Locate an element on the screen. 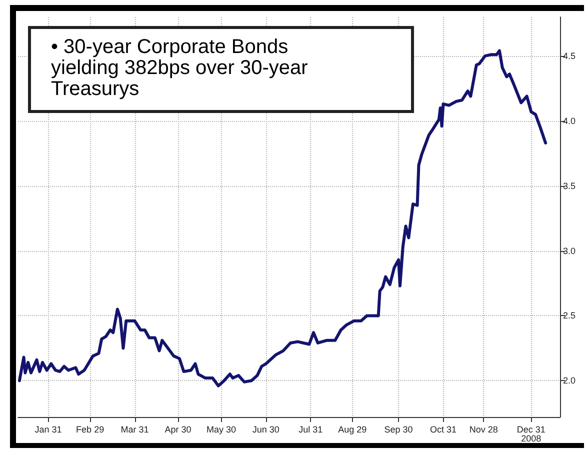 The height and width of the screenshot is (454, 588). x-tick-label: Apr 30 is located at coordinates (178, 429).